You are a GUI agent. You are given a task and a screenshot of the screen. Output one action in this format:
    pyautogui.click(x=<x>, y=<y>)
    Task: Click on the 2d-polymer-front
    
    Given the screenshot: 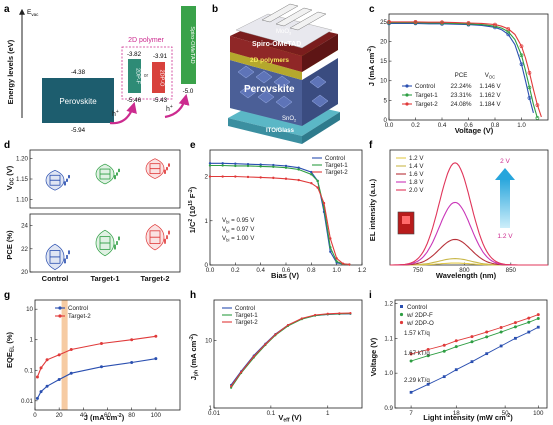 What is the action you would take?
    pyautogui.click(x=266, y=66)
    